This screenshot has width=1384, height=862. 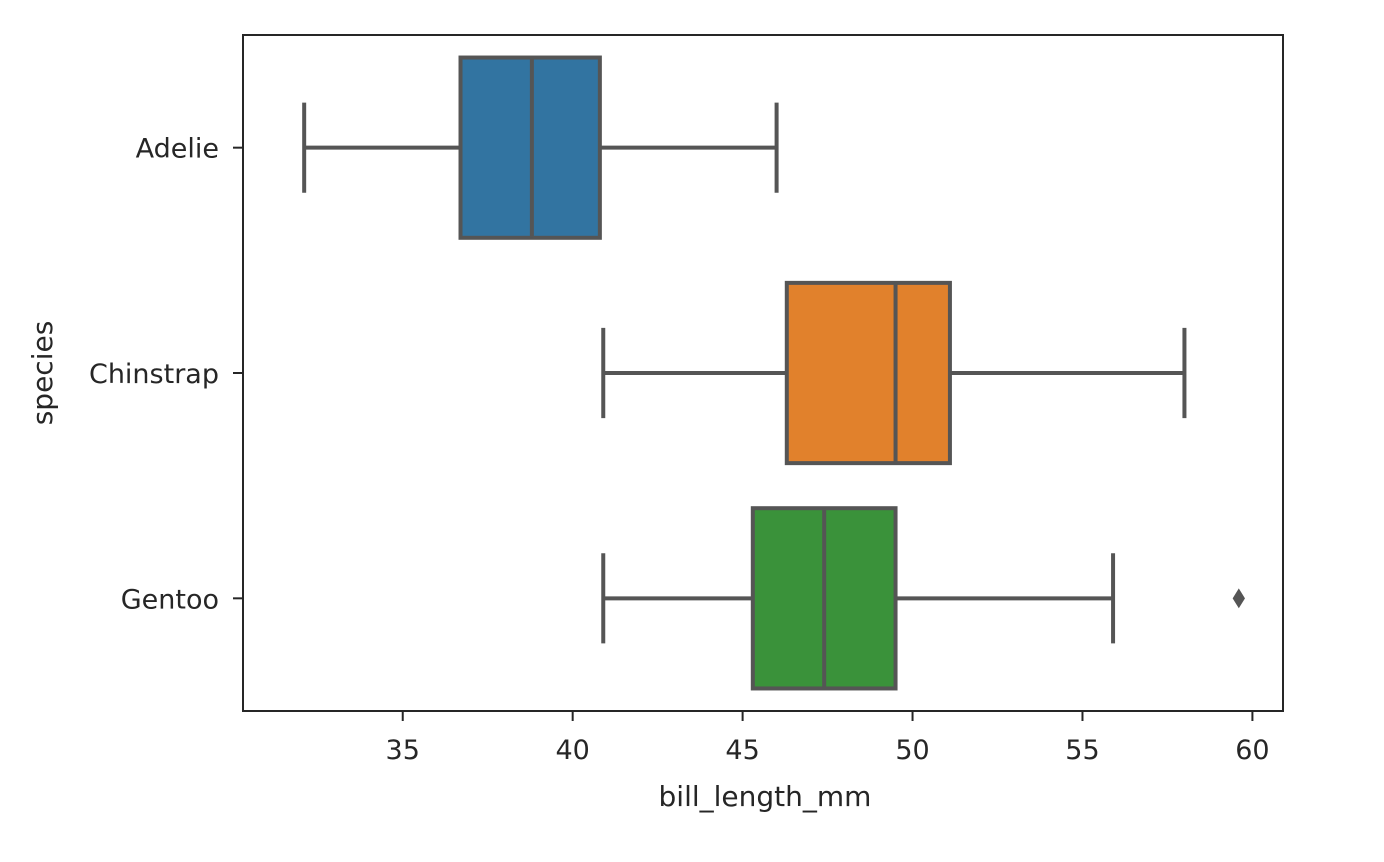 What do you see at coordinates (742, 750) in the screenshot?
I see `x-tick-label-45: 45` at bounding box center [742, 750].